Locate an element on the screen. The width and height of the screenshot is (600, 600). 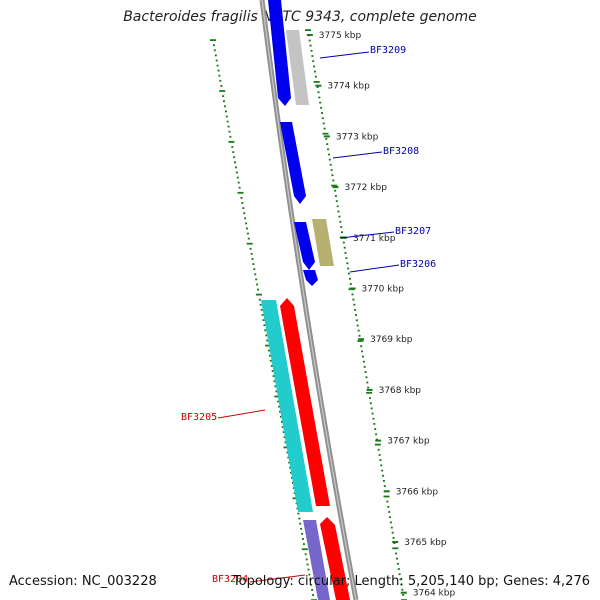
feature-gray-top is located at coordinates (297, 67).